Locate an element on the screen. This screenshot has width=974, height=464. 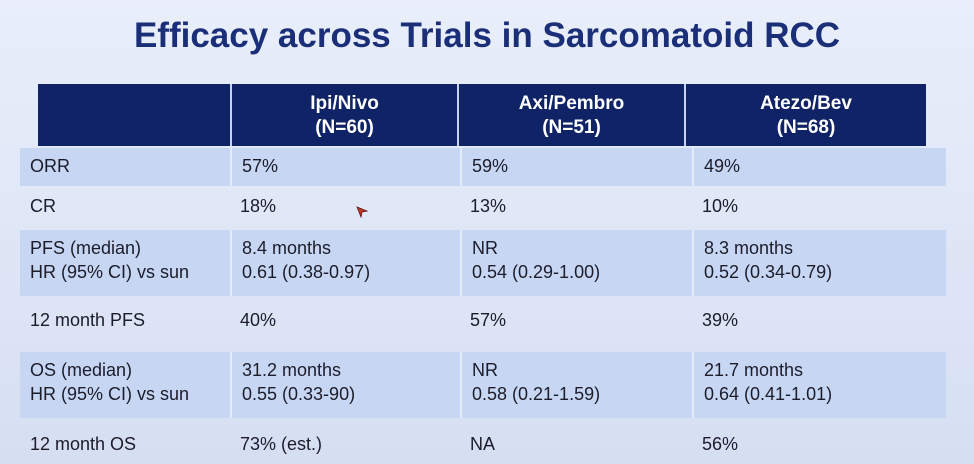
header-line1: Ipi/Nivo is located at coordinates (344, 103).